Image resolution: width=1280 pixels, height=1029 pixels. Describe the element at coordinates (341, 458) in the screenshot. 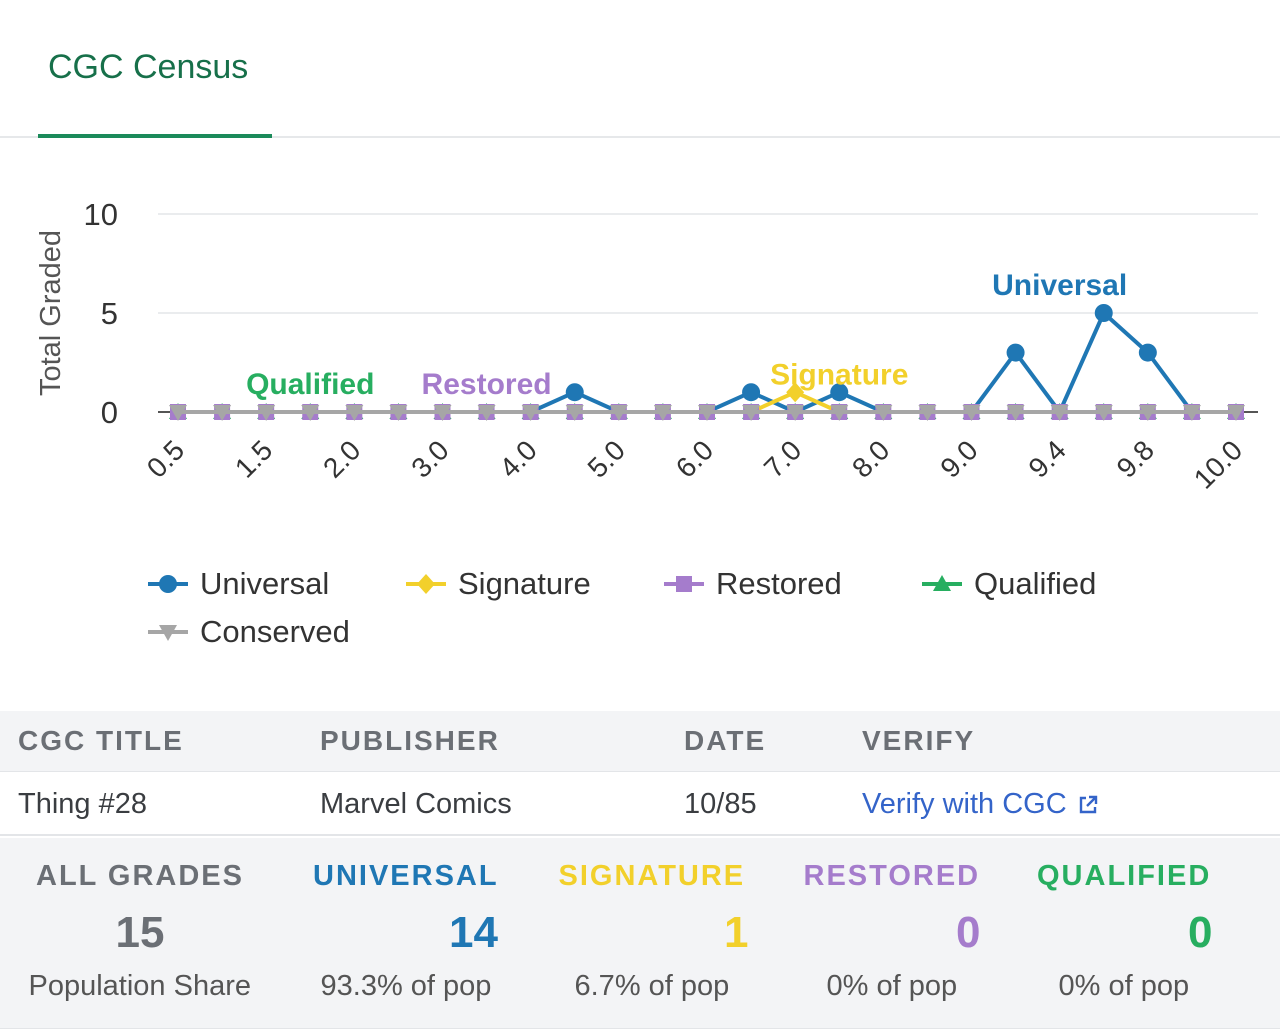

I see `x-tick-label: 2.0` at that location.